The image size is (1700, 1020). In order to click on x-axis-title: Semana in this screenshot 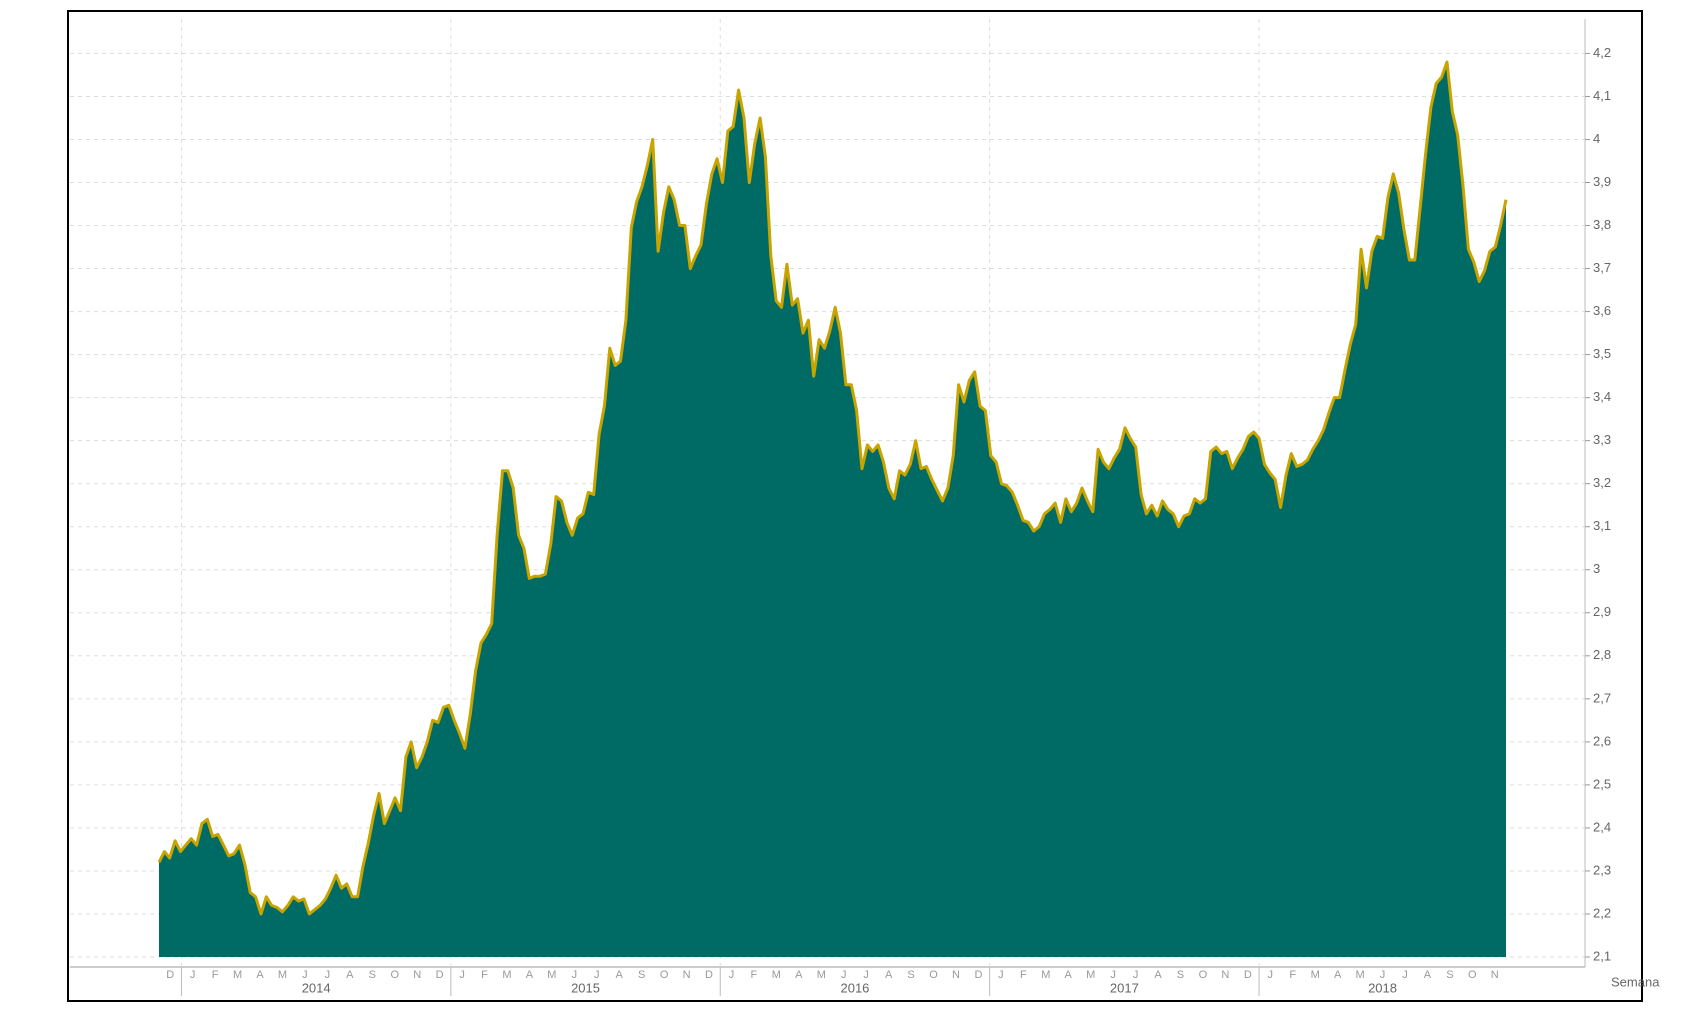, I will do `click(1635, 981)`.